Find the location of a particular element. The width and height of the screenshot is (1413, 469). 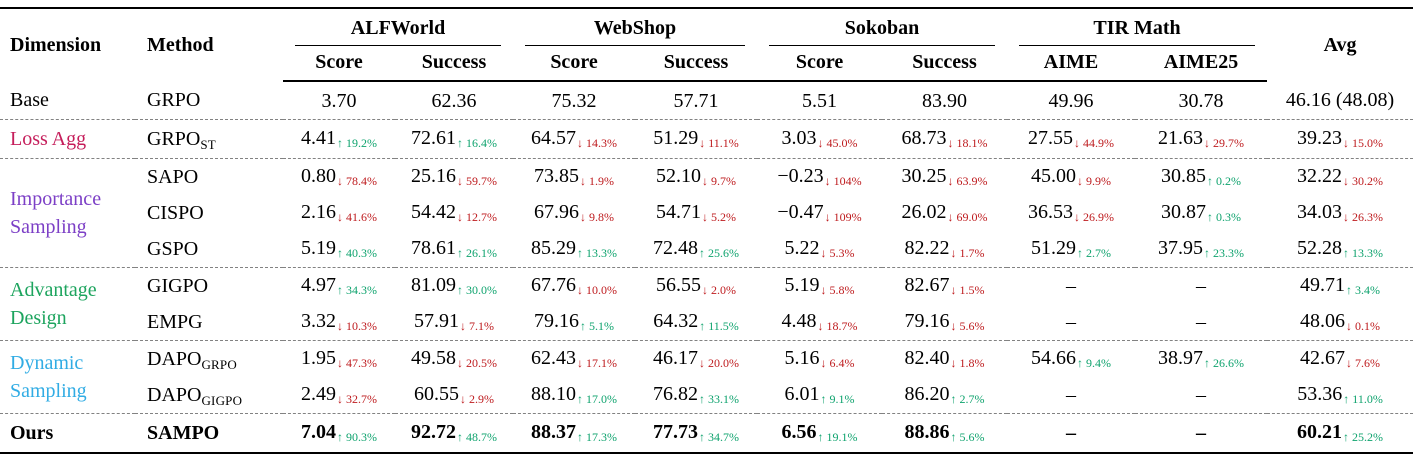

value-cell: 6.56↑ 19.1% is located at coordinates (820, 433).